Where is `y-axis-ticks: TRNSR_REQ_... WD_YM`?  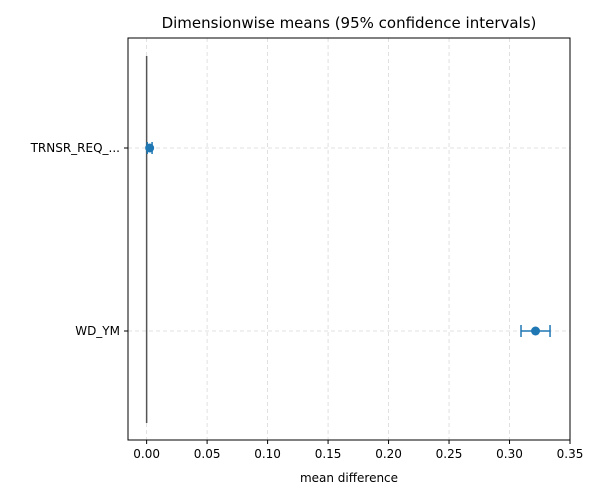
y-axis-ticks: TRNSR_REQ_... WD_YM is located at coordinates (79, 239).